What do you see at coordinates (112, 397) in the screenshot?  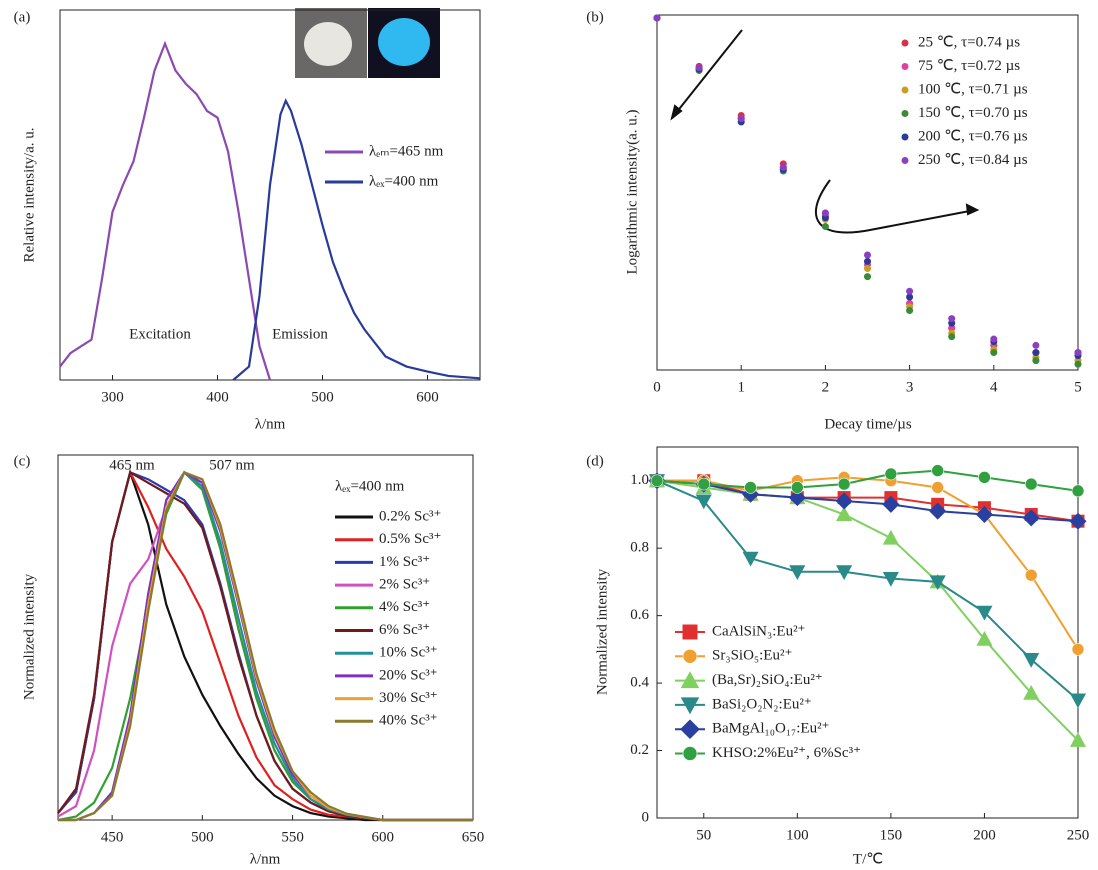 I see `x-tick-label: 300` at bounding box center [112, 397].